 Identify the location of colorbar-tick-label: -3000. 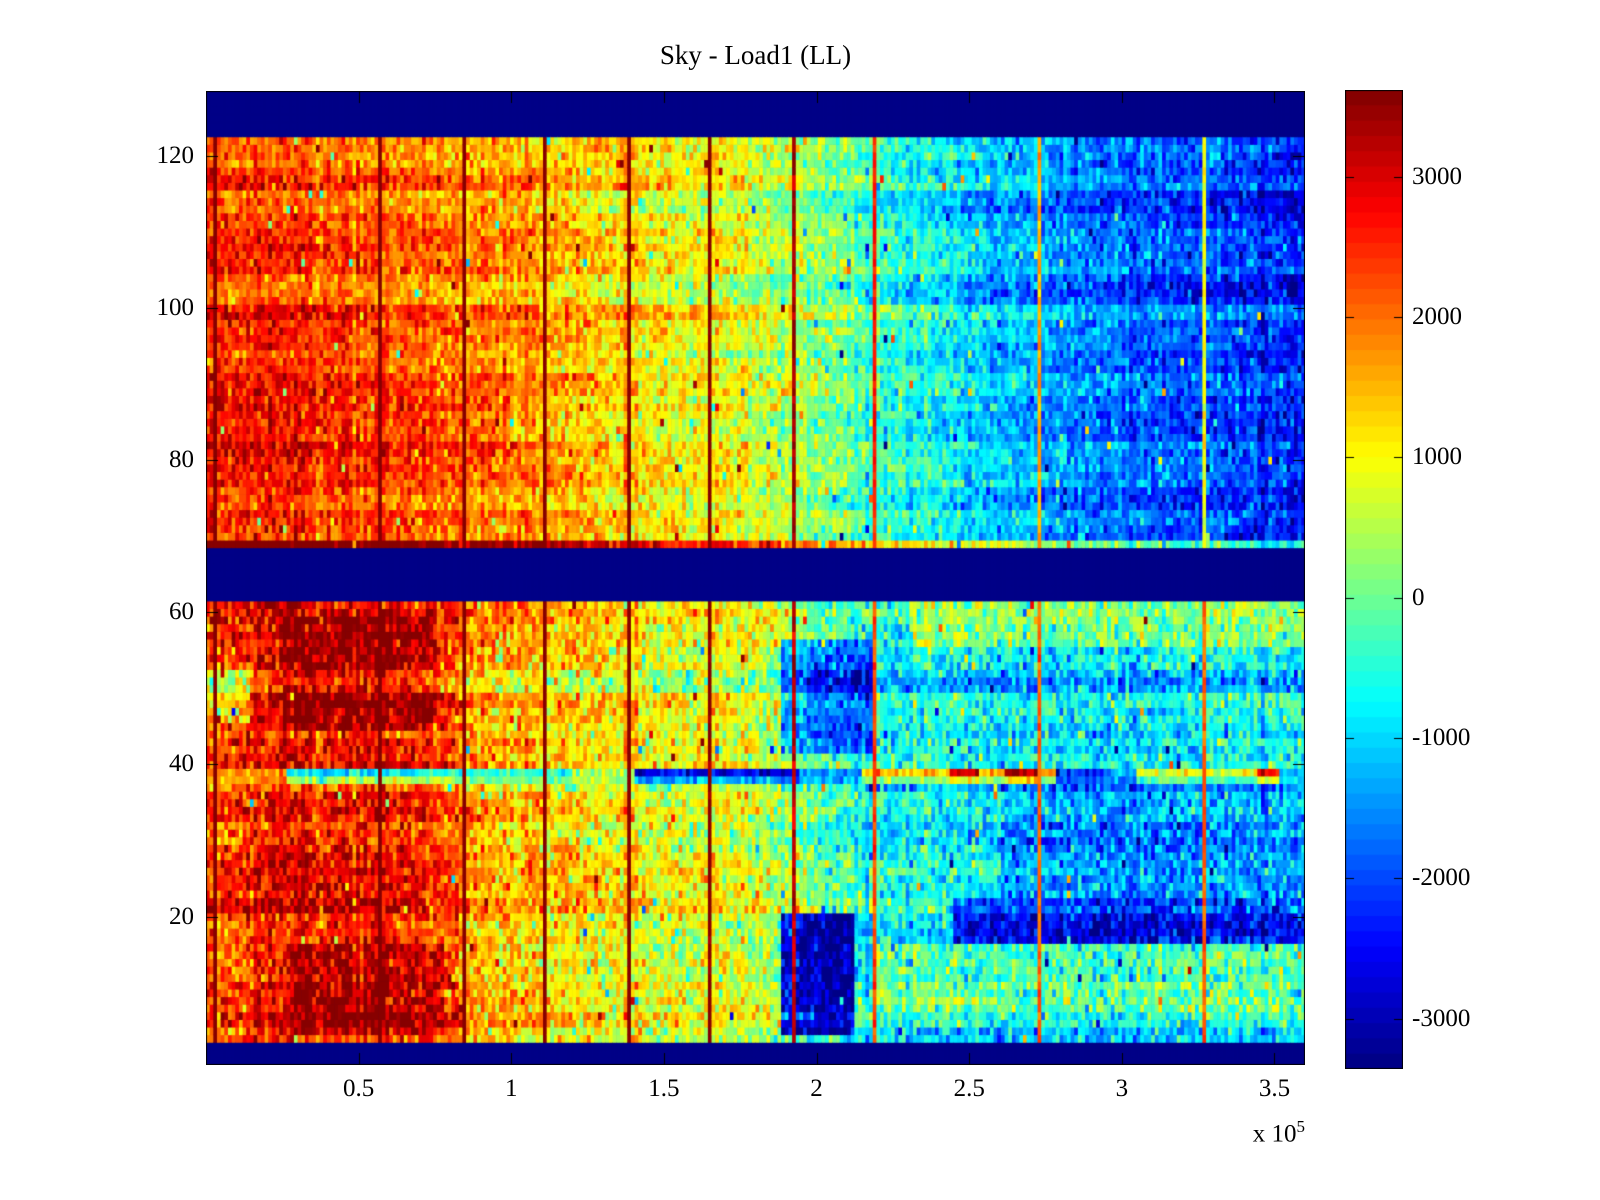
(1441, 1018).